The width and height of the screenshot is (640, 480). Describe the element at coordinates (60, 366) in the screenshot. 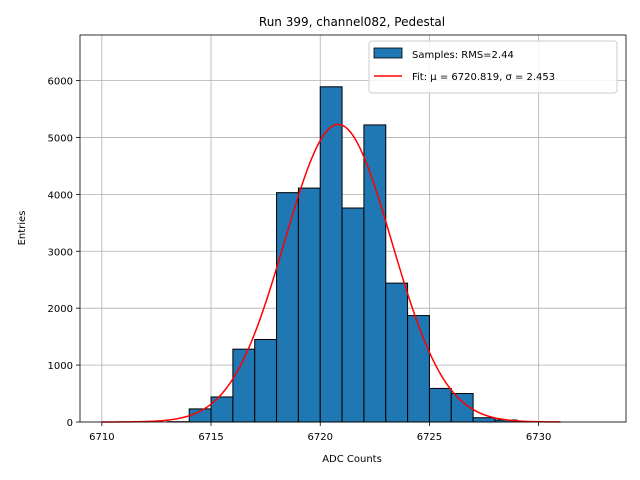

I see `y-tick-label: 1000` at that location.